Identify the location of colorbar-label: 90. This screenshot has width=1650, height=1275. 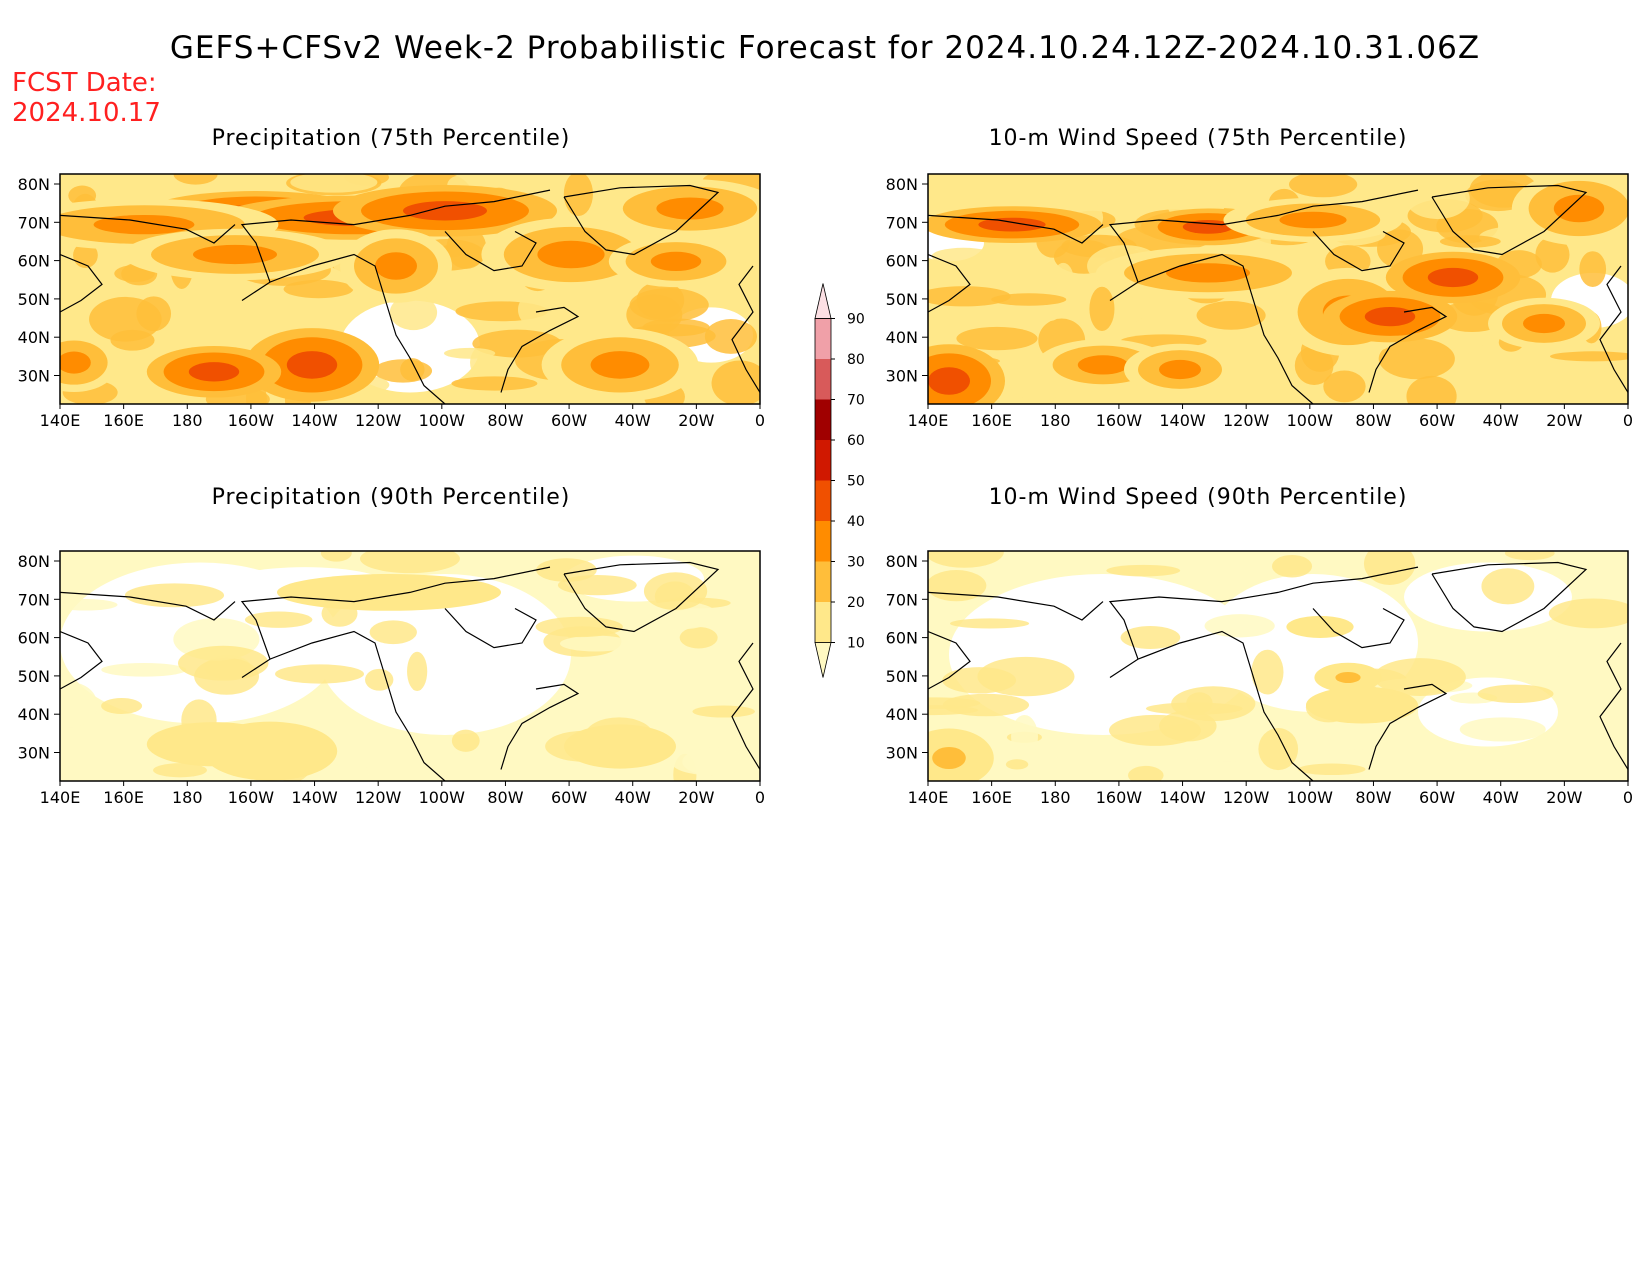
(856, 320).